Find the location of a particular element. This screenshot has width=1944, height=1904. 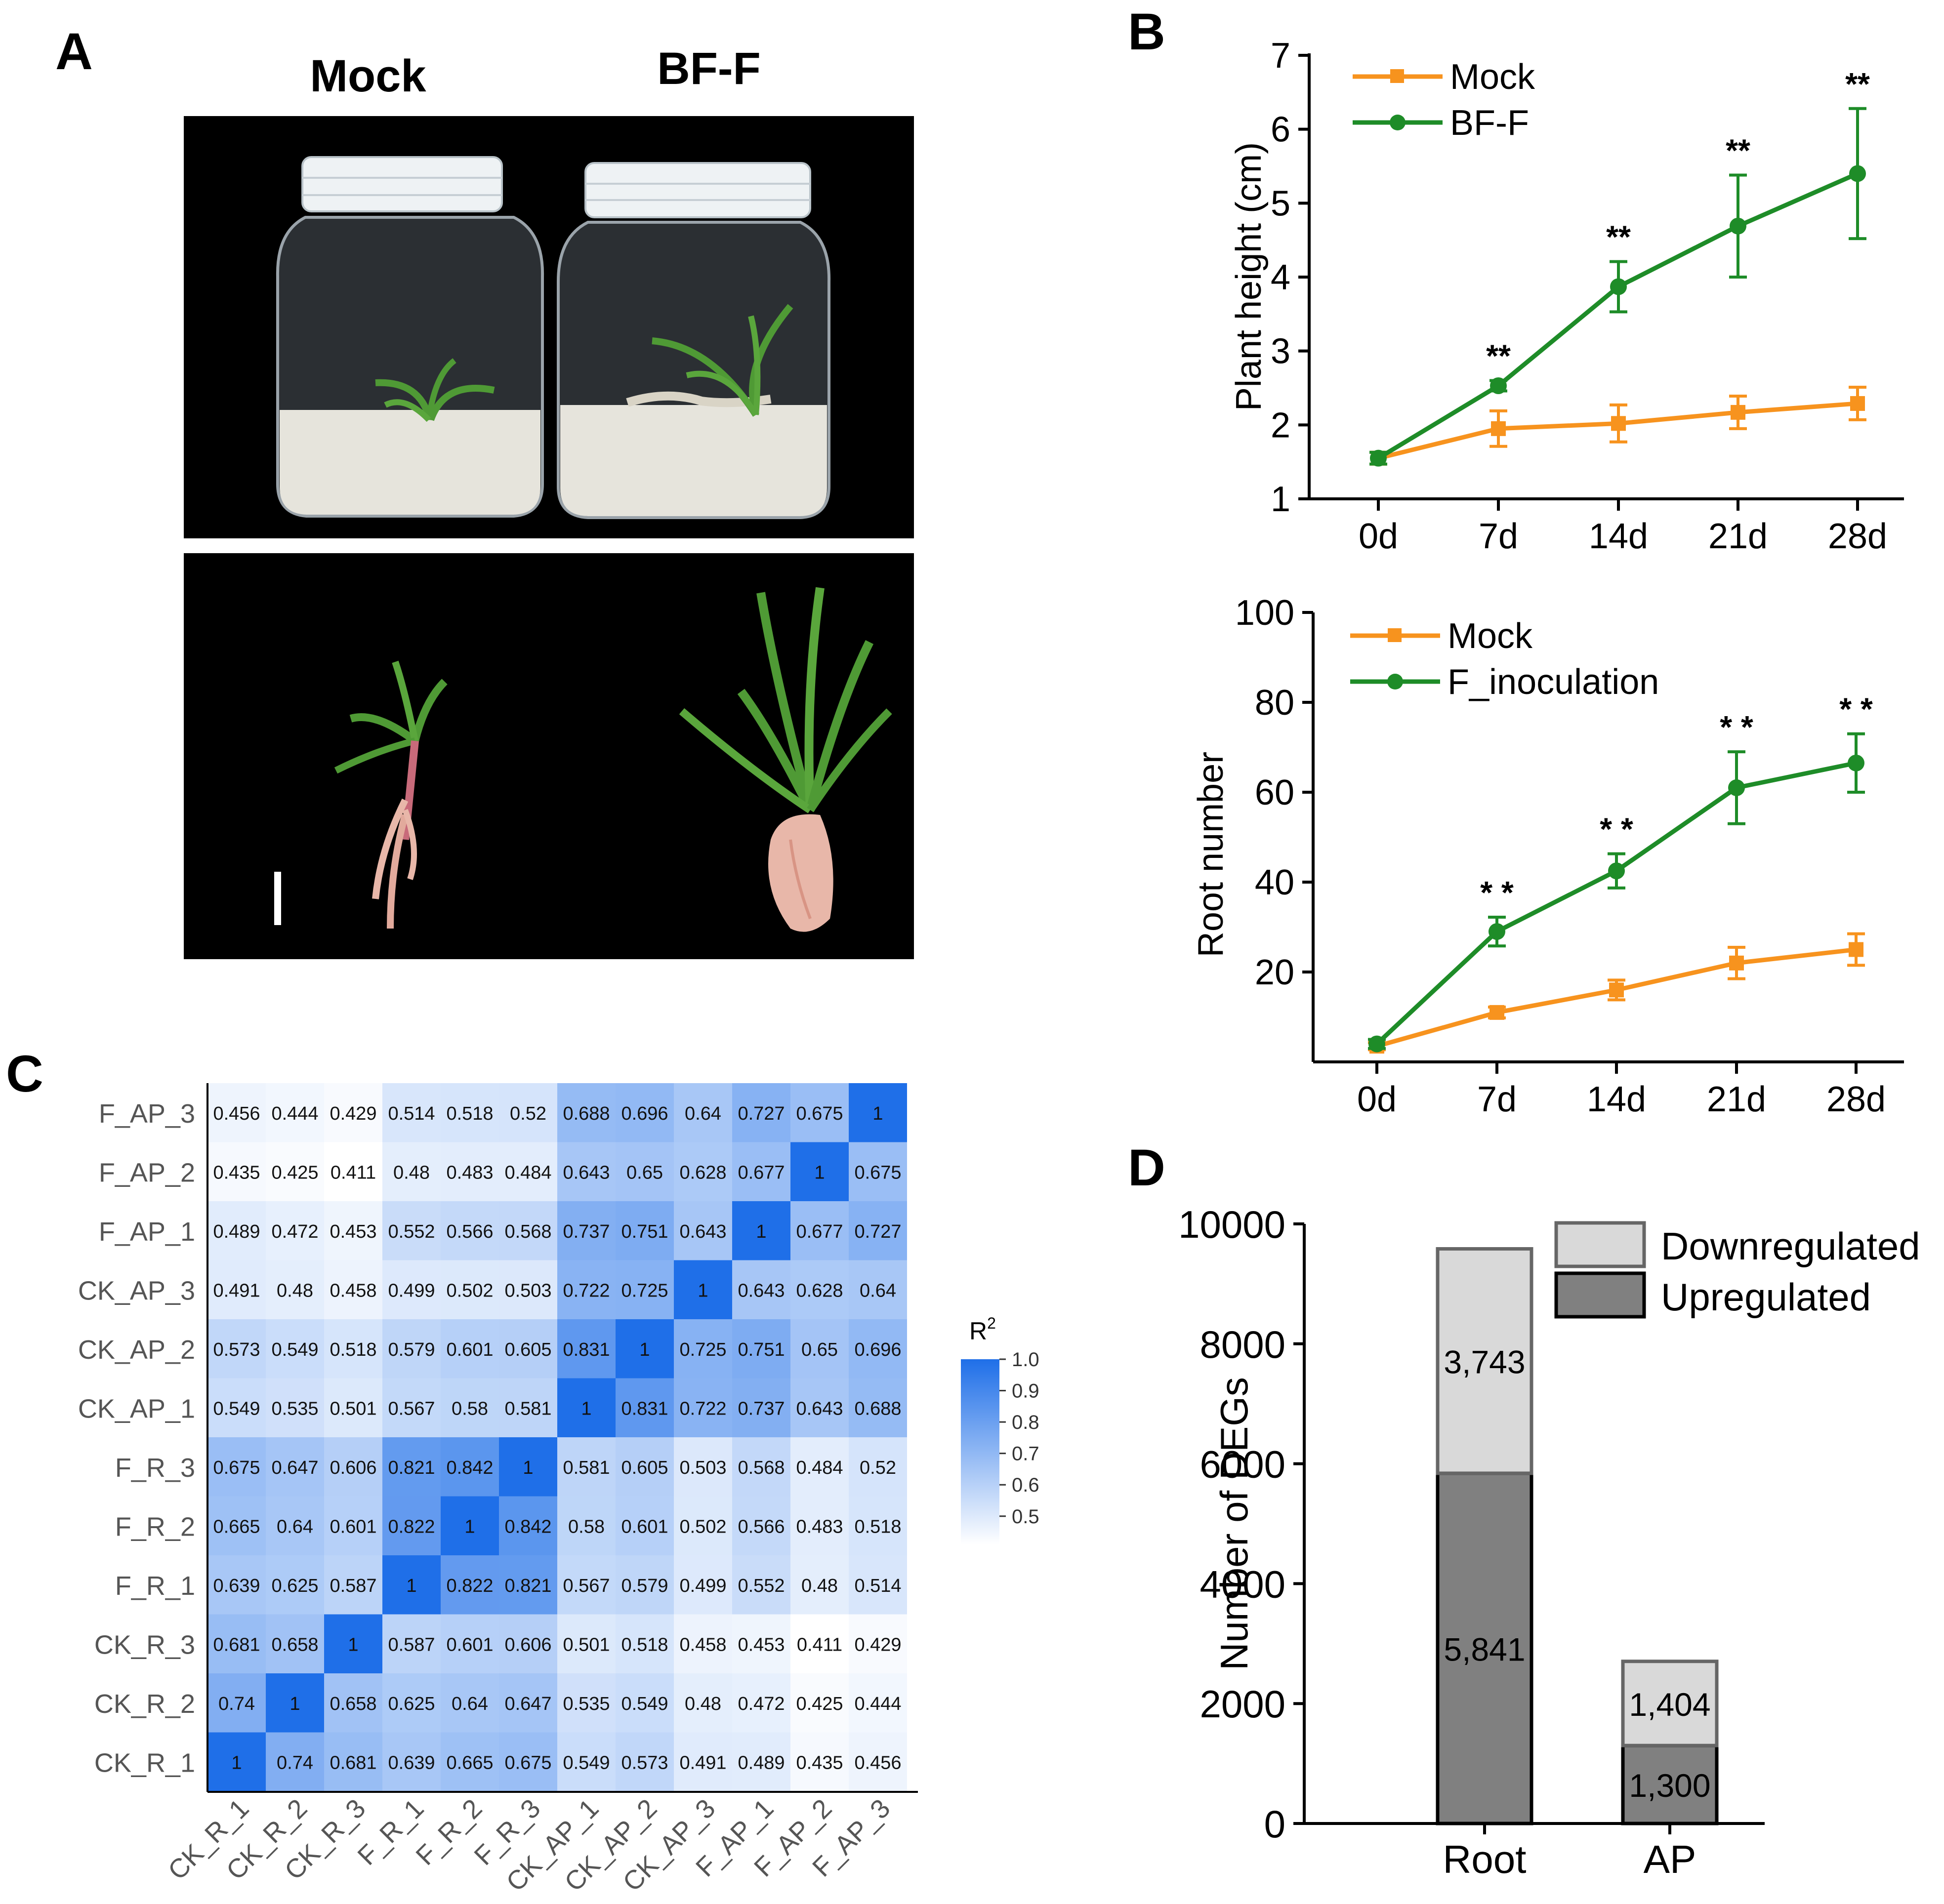

ph-legend-marker-bff is located at coordinates (1398, 123).